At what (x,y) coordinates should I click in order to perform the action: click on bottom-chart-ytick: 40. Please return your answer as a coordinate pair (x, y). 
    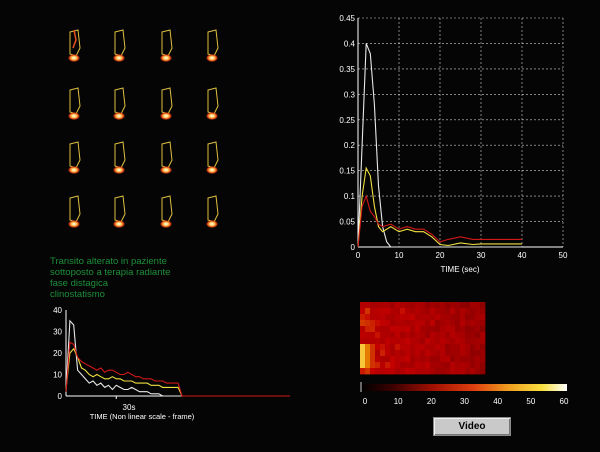
    Looking at the image, I should click on (57, 310).